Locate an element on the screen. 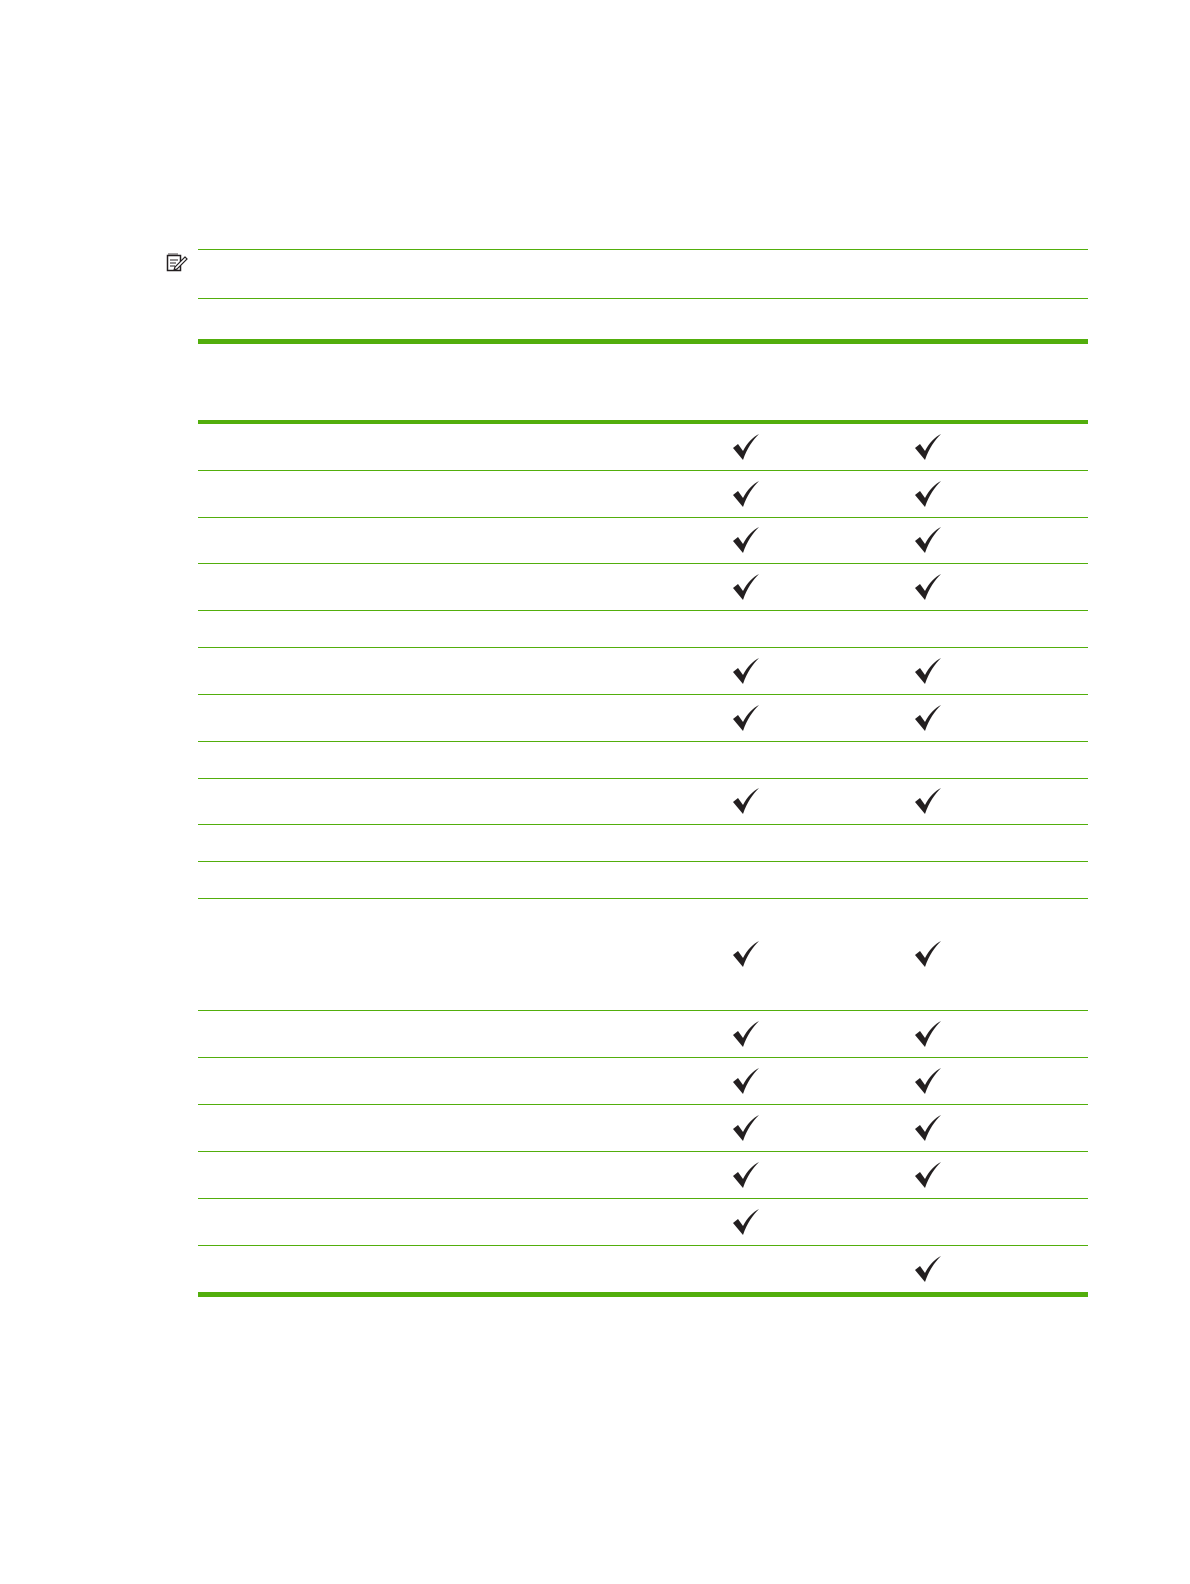 This screenshot has height=1584, width=1190. table-header-rule is located at coordinates (643, 422).